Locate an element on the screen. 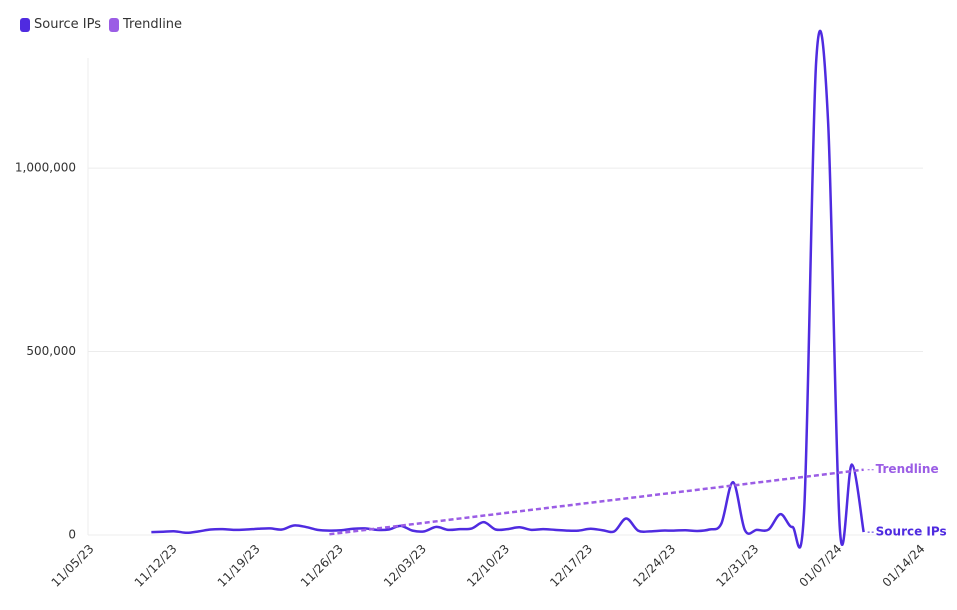 The width and height of the screenshot is (957, 610). x-tick-label: 11/19/23 is located at coordinates (239, 566).